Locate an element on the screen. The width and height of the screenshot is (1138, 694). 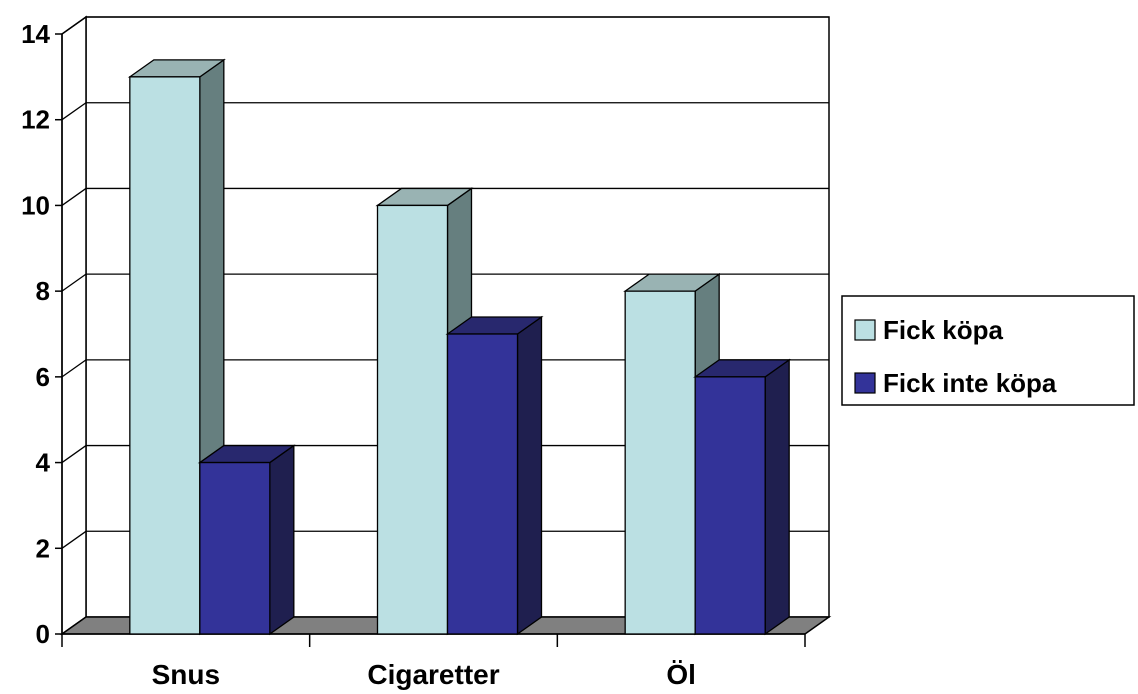
y-tick-label: 0 is located at coordinates (43, 634).